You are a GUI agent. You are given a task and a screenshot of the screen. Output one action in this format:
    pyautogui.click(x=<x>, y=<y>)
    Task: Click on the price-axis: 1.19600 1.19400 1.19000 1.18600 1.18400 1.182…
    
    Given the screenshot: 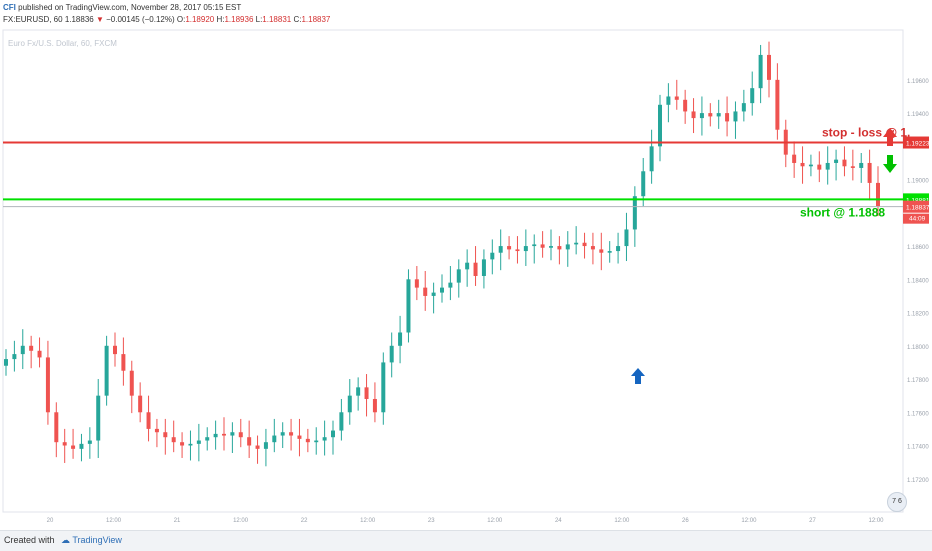 What is the action you would take?
    pyautogui.click(x=918, y=281)
    